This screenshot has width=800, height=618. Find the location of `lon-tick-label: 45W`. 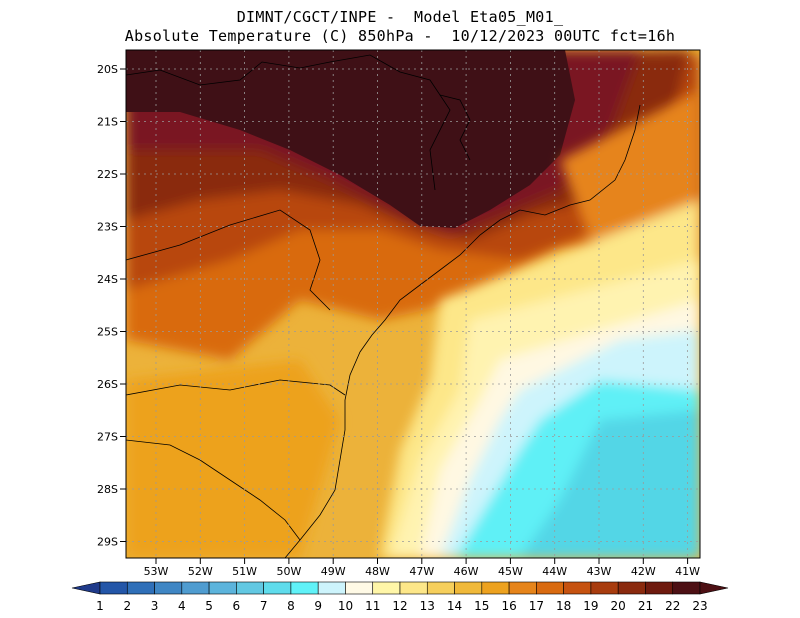

lon-tick-label: 45W is located at coordinates (510, 571).